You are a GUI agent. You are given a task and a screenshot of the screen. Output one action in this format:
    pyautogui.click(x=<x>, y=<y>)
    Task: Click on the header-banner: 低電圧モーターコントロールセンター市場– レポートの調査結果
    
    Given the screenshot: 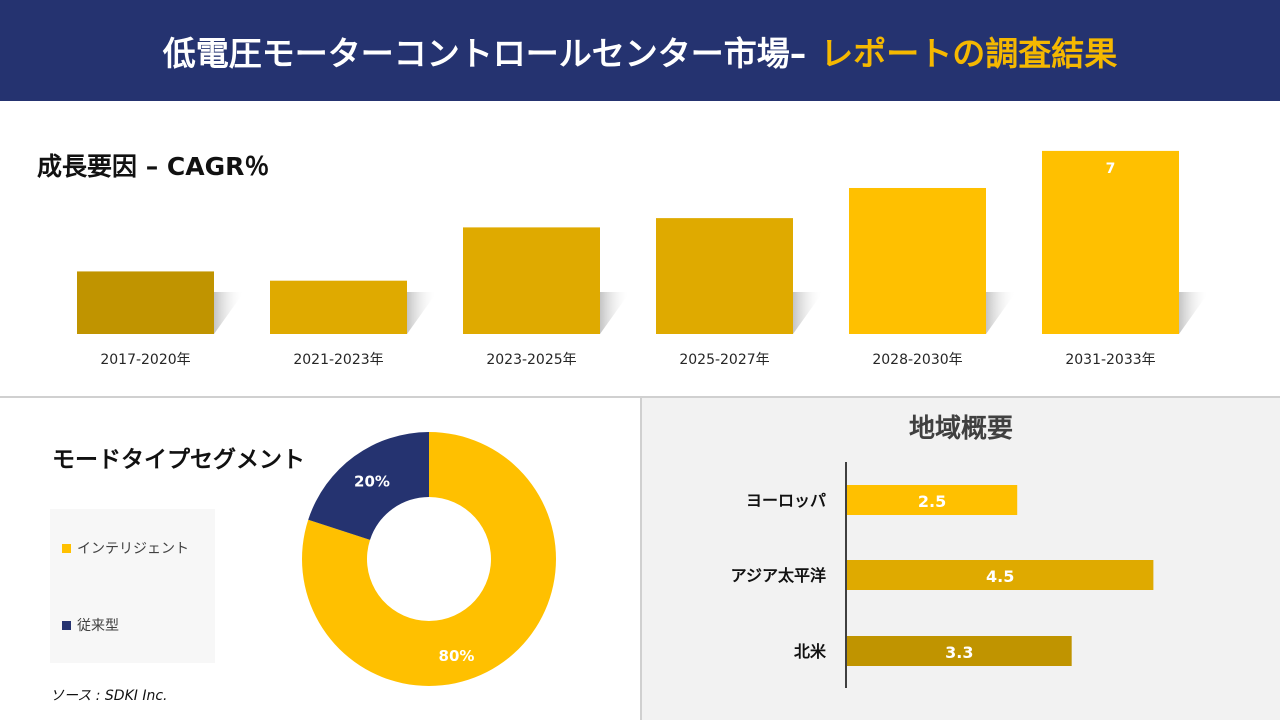 What is the action you would take?
    pyautogui.click(x=640, y=50)
    